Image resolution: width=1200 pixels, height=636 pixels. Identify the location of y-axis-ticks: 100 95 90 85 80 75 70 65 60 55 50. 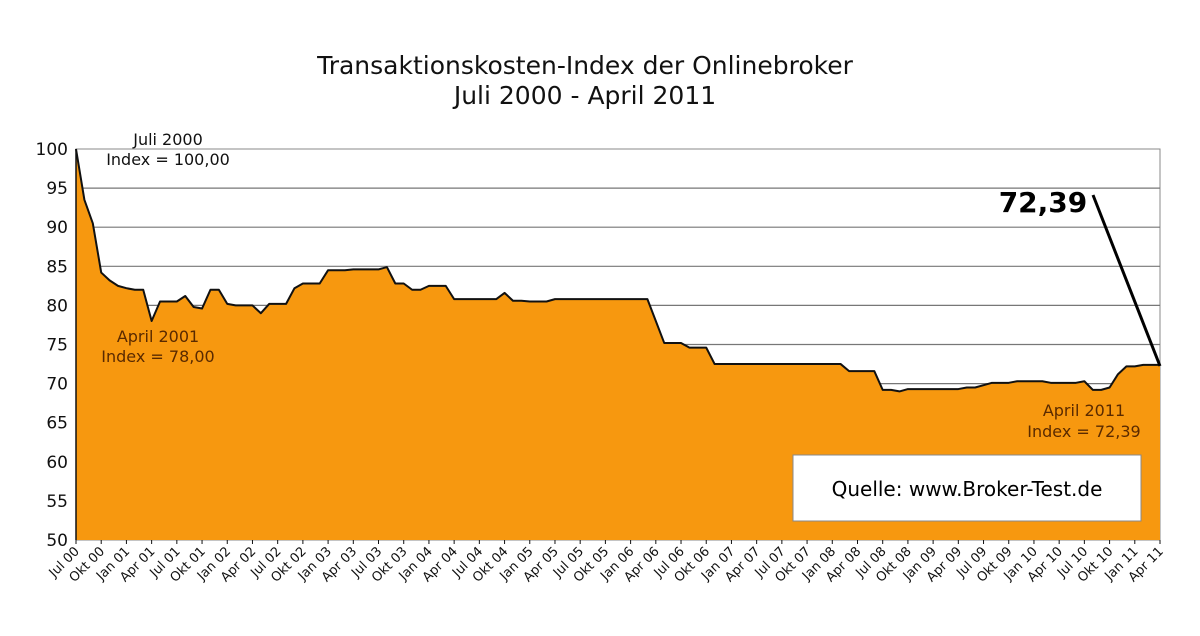
(52, 345).